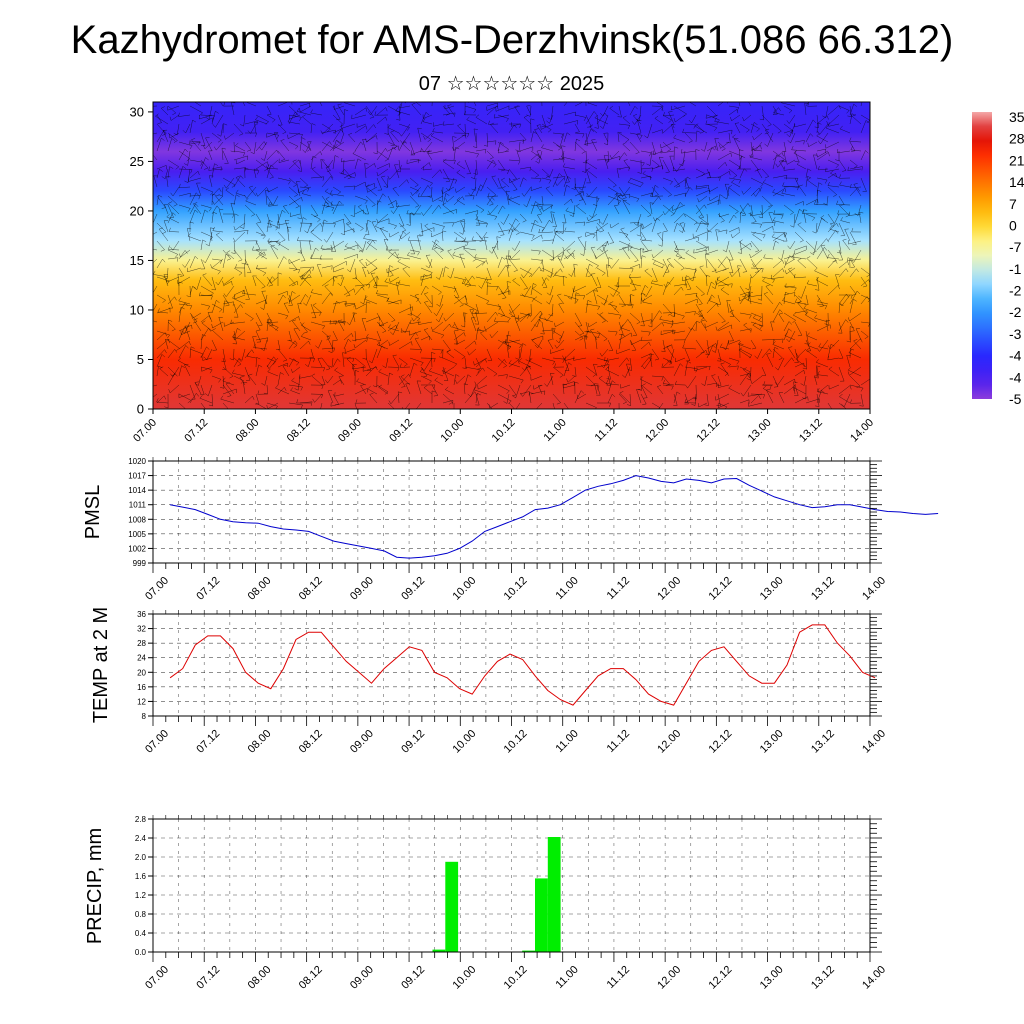 This screenshot has height=1024, width=1024. What do you see at coordinates (554, 430) in the screenshot?
I see `field-x-tick-label: 11.00` at bounding box center [554, 430].